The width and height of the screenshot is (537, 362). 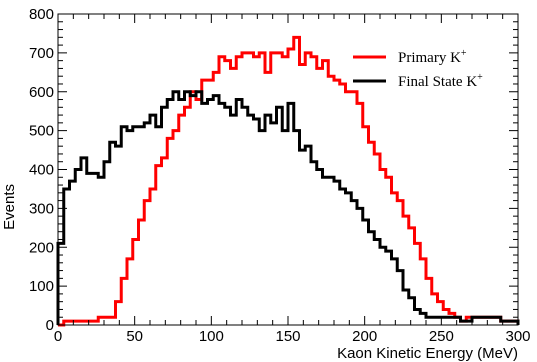 I want to click on x-tick-label: 150, so click(x=287, y=336).